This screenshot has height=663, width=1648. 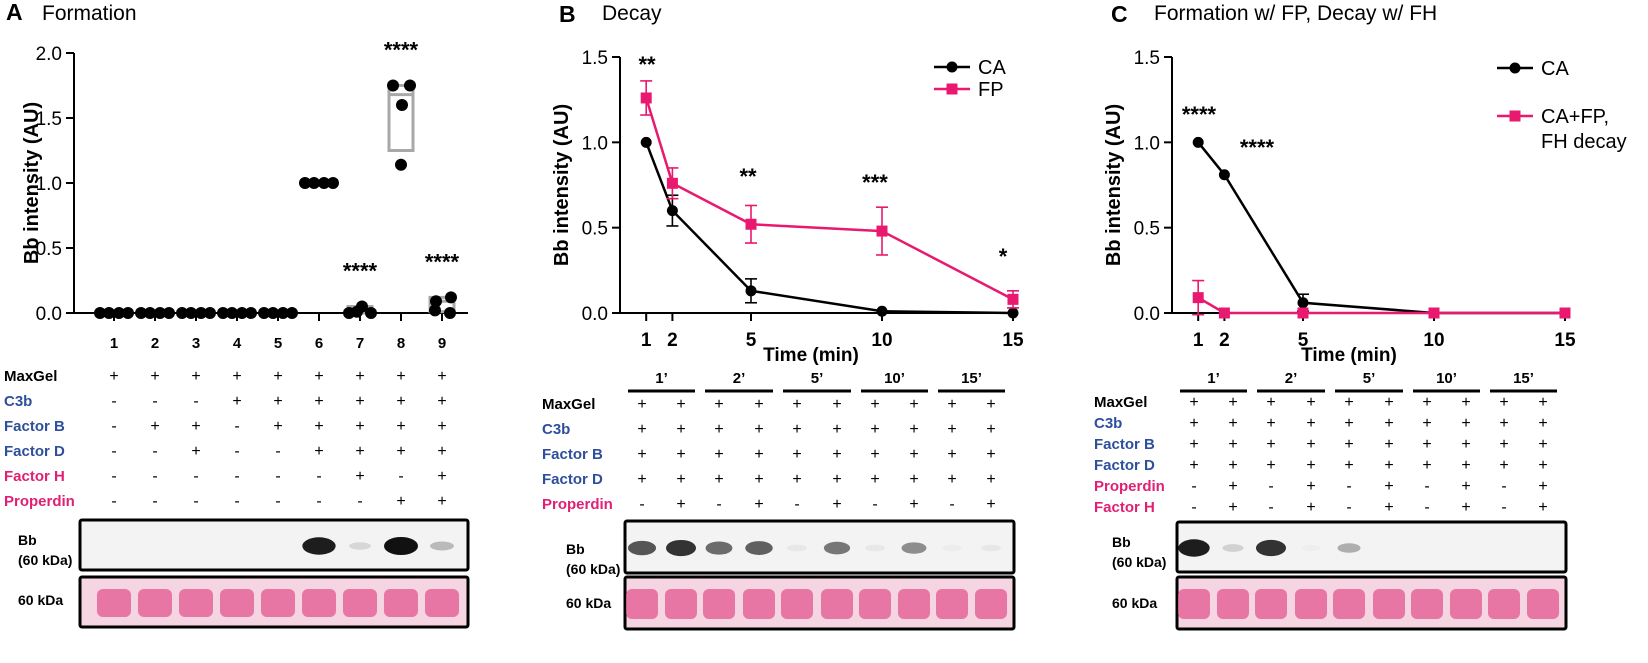 What do you see at coordinates (819, 547) in the screenshot?
I see `blot-frame-bb` at bounding box center [819, 547].